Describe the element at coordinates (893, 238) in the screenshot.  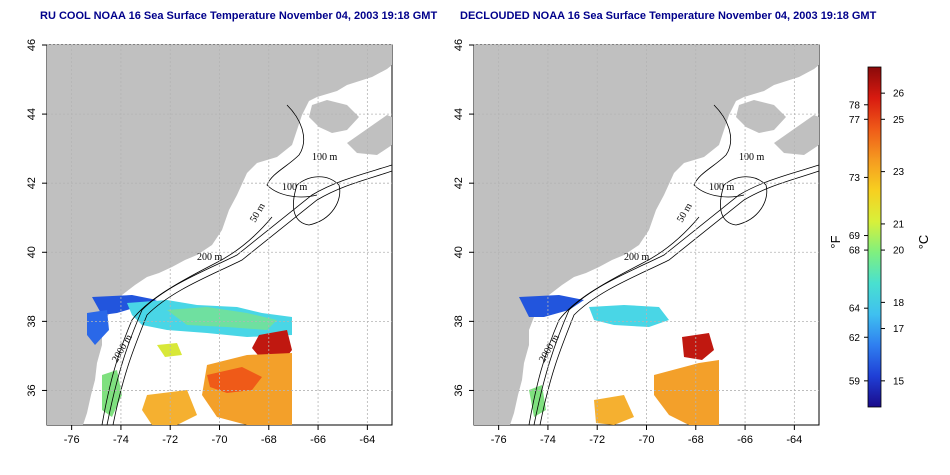
I see `colorbar-celsius-ticks: 26 25 23 21 20 18 17 15` at that location.